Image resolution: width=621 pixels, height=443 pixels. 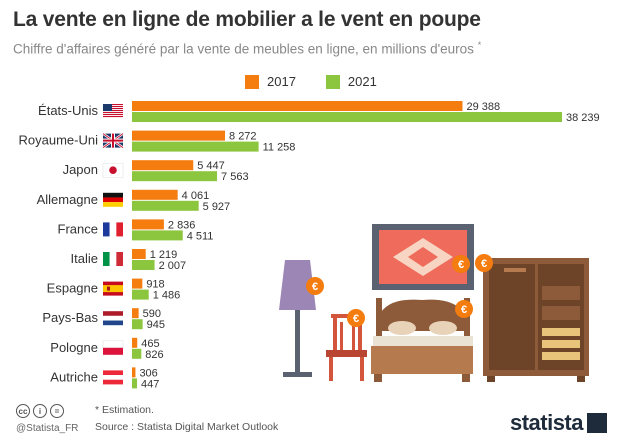 I want to click on bed-pillow-right, so click(x=443, y=328).